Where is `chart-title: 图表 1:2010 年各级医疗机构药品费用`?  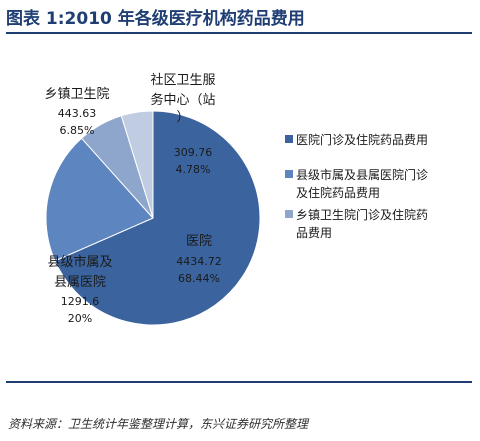
chart-title: 图表 1:2010 年各级医疗机构药品费用 is located at coordinates (155, 19).